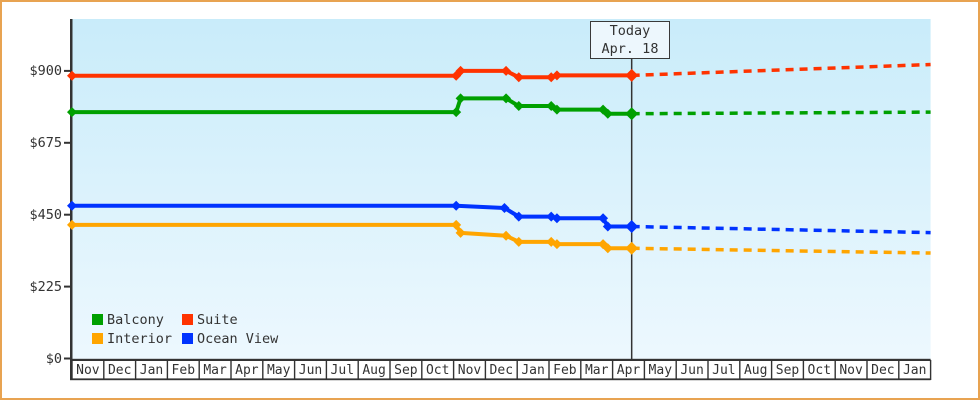 This screenshot has width=980, height=400. Describe the element at coordinates (500, 359) in the screenshot. I see `x-axis-line` at that location.